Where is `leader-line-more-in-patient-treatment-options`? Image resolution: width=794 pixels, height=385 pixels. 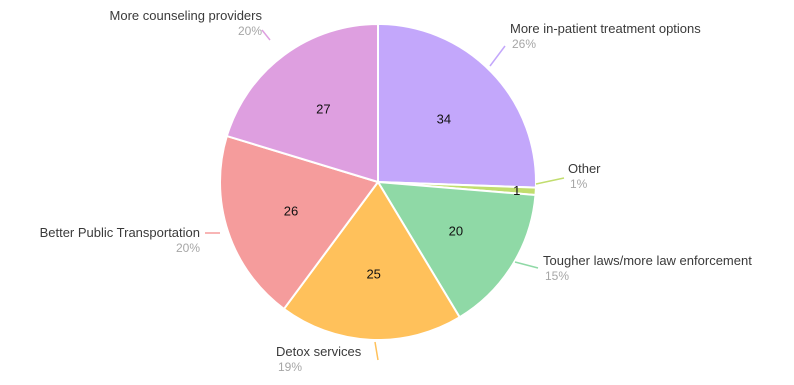 leader-line-more-in-patient-treatment-options is located at coordinates (497, 56).